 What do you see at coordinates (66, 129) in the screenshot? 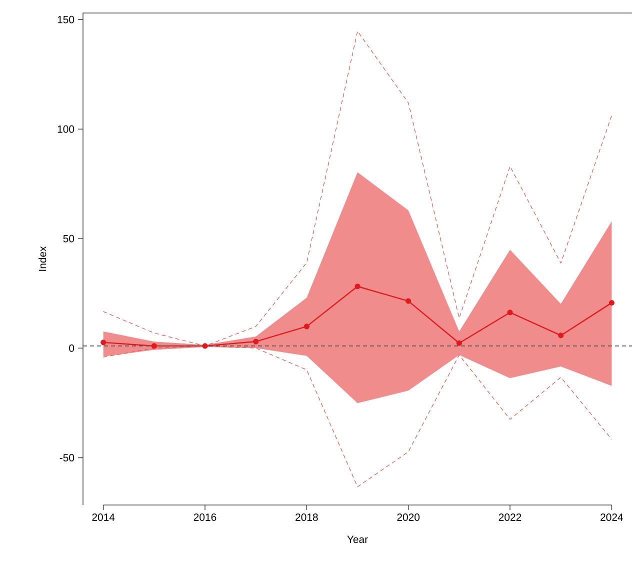
I see `y-tick-label: 100` at bounding box center [66, 129].